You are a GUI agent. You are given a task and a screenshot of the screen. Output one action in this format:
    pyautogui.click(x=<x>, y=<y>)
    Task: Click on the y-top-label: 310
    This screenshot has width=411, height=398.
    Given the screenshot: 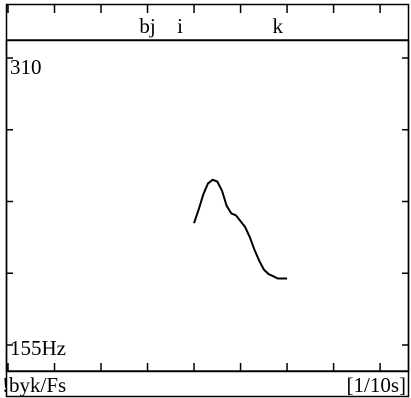 What is the action you would take?
    pyautogui.click(x=26, y=67)
    